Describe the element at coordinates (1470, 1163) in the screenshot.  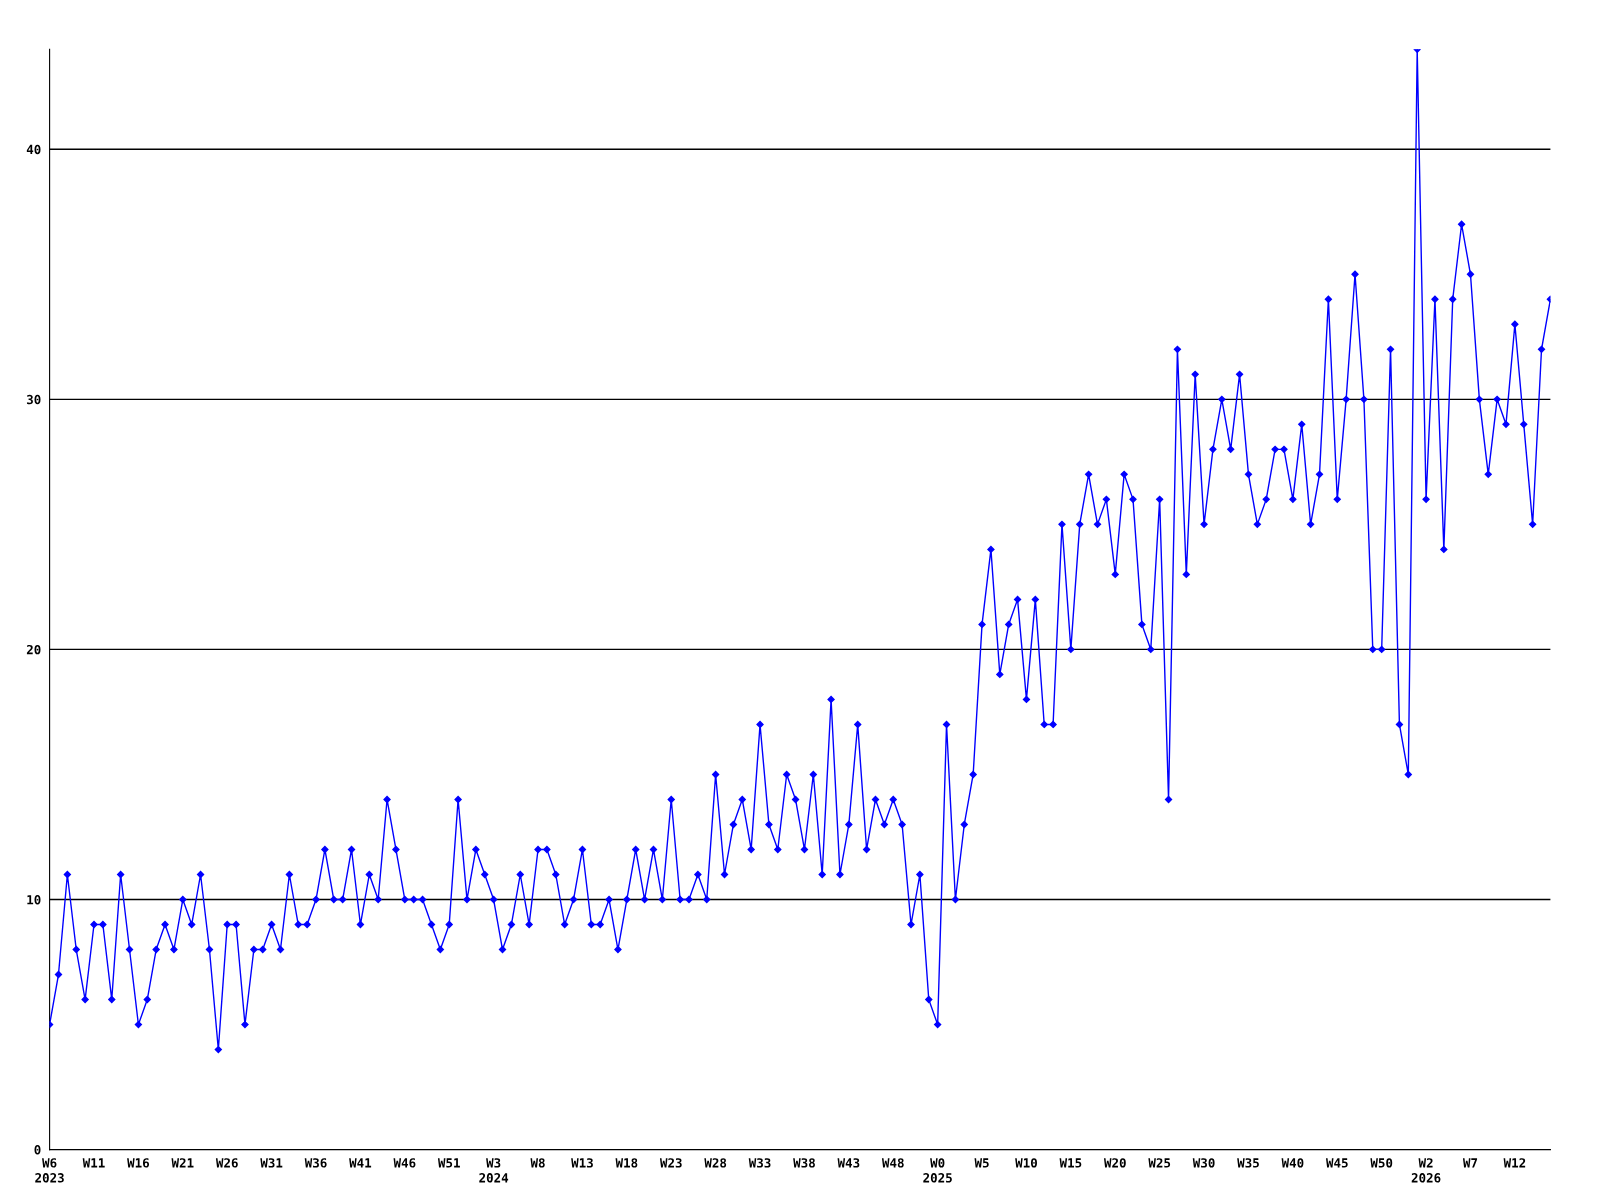
I see `x-tick-label: W7` at that location.